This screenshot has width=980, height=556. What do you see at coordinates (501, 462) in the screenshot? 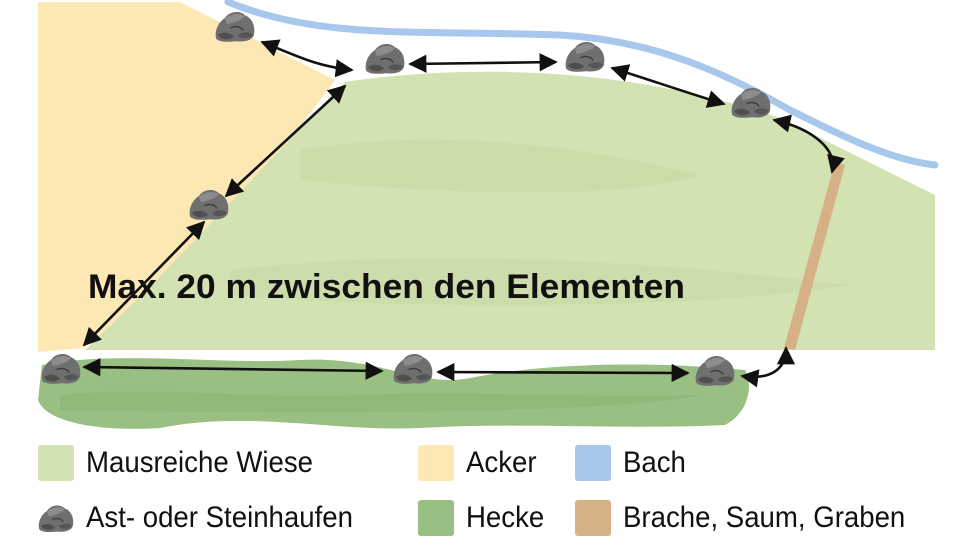
I see `legend-label-acker: Acker` at bounding box center [501, 462].